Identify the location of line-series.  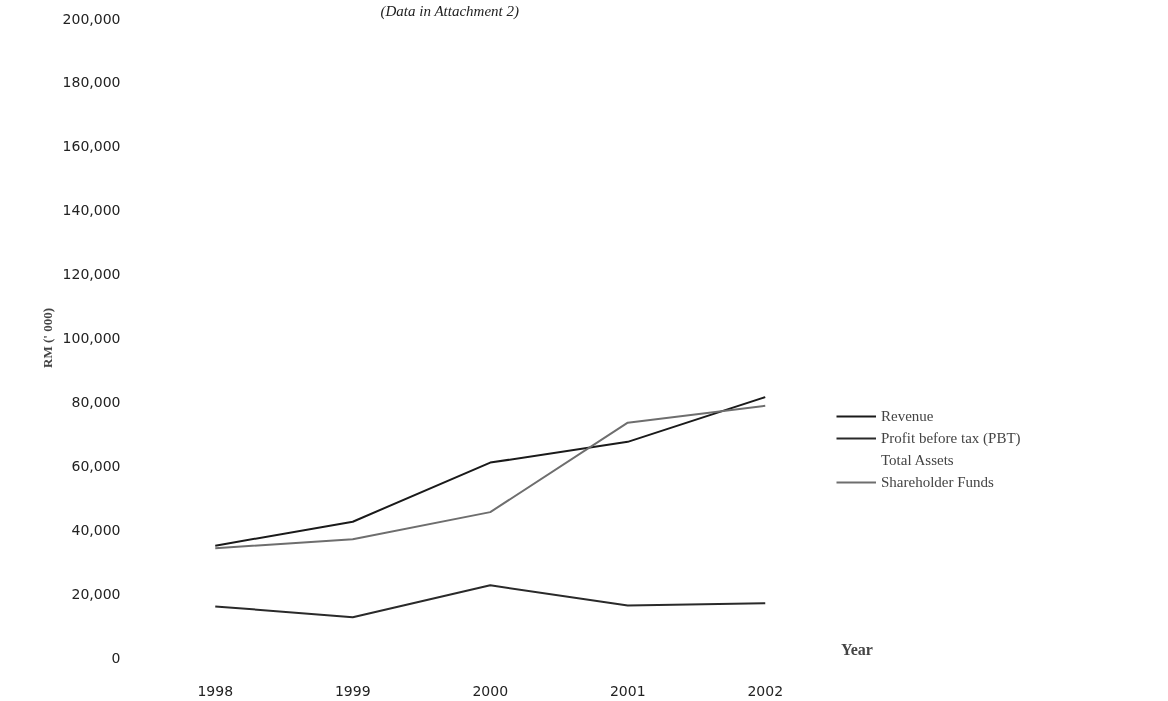
(490, 601).